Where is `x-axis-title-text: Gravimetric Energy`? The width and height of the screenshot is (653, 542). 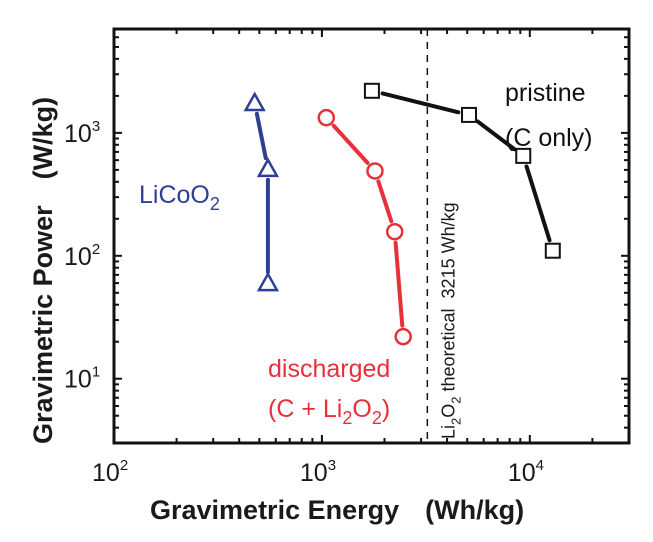
x-axis-title-text: Gravimetric Energy is located at coordinates (274, 510).